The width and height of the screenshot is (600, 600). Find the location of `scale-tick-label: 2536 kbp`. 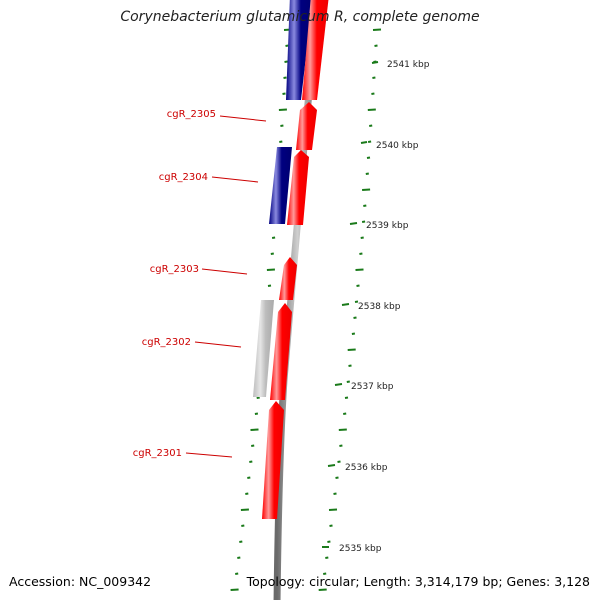

scale-tick-label: 2536 kbp is located at coordinates (366, 468).